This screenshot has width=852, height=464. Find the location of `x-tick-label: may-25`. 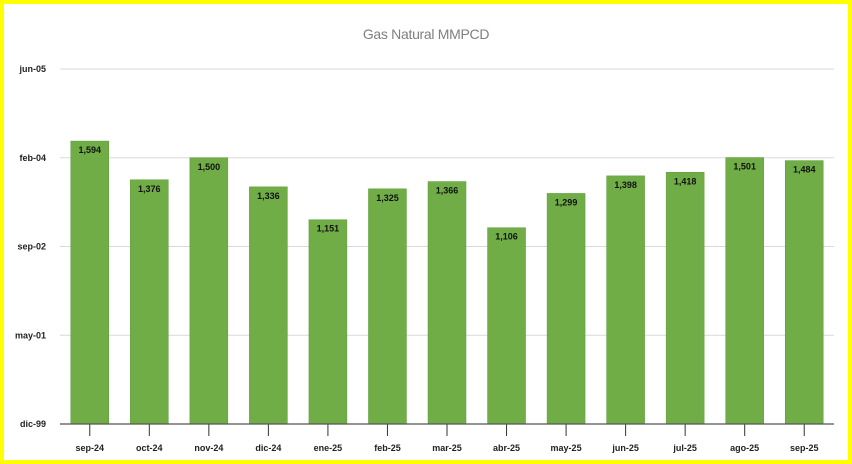

x-tick-label: may-25 is located at coordinates (566, 448).